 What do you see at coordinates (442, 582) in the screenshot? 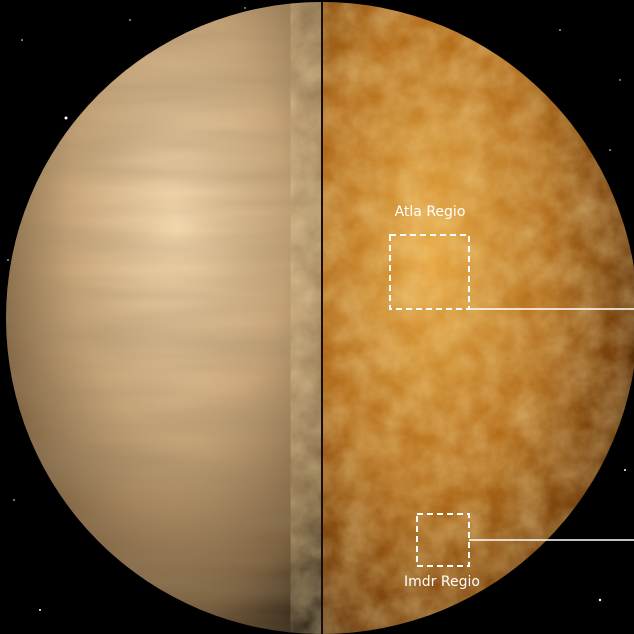
I see `imdr-label: Imdr Regio` at bounding box center [442, 582].